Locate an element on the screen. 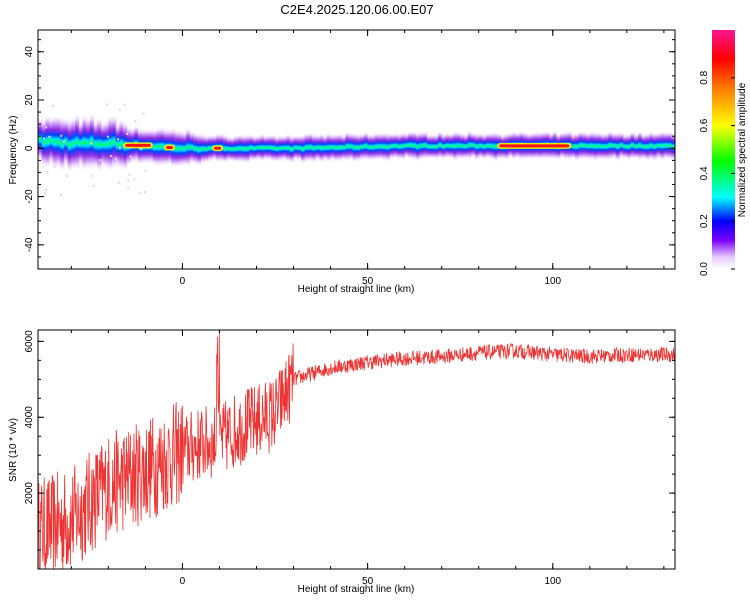 The height and width of the screenshot is (600, 750). colorbar-label: Normalized spectral amplitude is located at coordinates (742, 149).